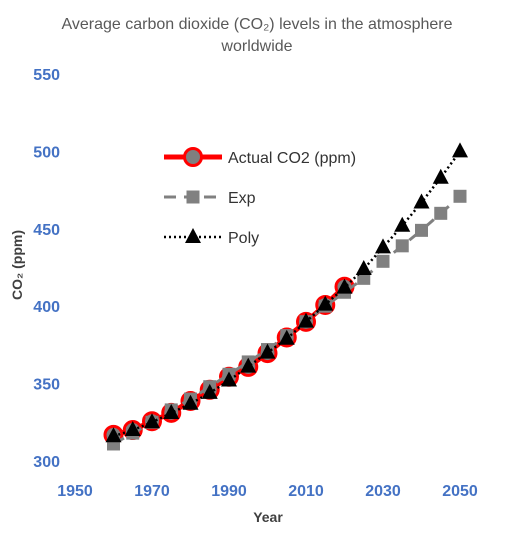  Describe the element at coordinates (46, 75) in the screenshot. I see `y-tick-label: 550` at that location.